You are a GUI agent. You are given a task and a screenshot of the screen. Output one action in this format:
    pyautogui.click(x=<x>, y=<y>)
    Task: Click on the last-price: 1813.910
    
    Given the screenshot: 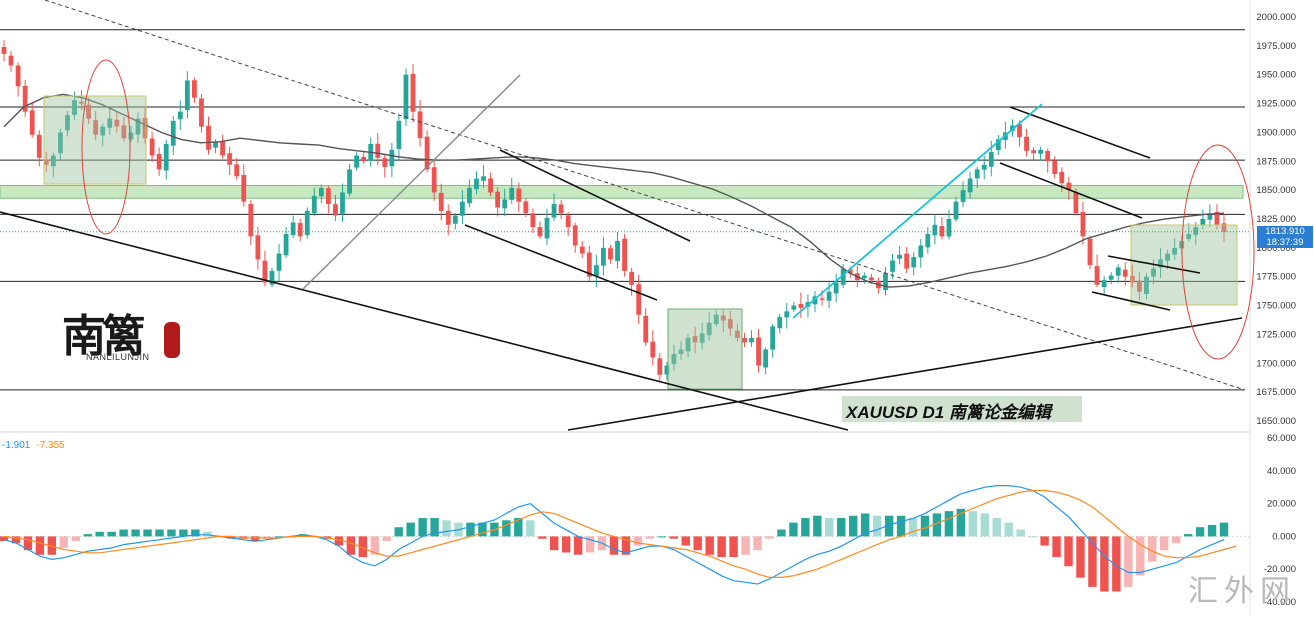 What is the action you would take?
    pyautogui.click(x=1285, y=231)
    